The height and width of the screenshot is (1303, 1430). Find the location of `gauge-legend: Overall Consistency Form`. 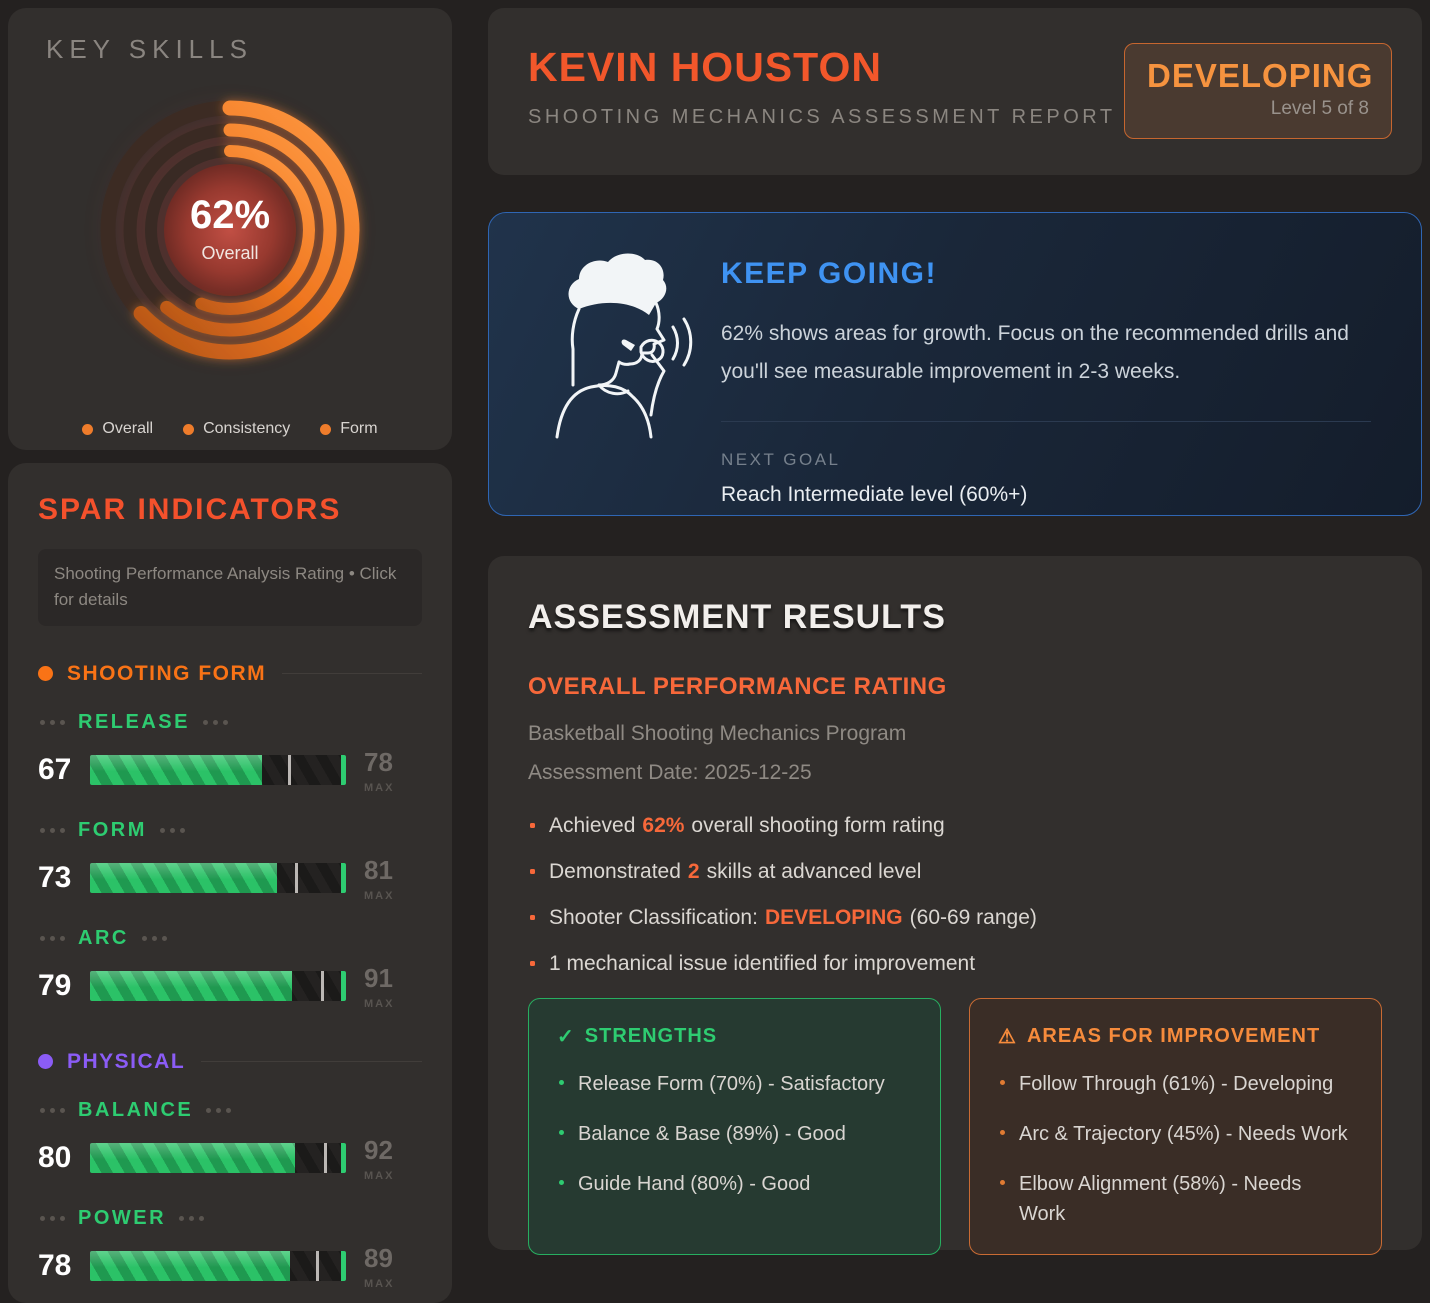

gauge-legend: Overall Consistency Form is located at coordinates (230, 429).